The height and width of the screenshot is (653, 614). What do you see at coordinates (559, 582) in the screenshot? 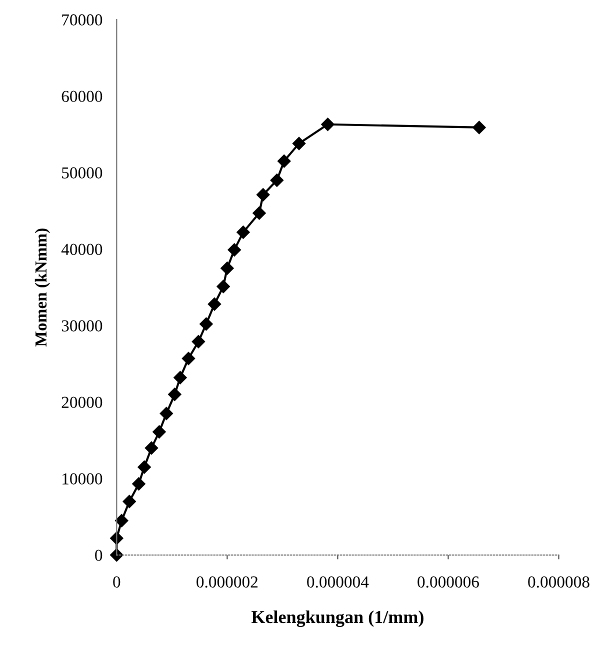
I see `x-tick-label: 0.000008` at bounding box center [559, 582].